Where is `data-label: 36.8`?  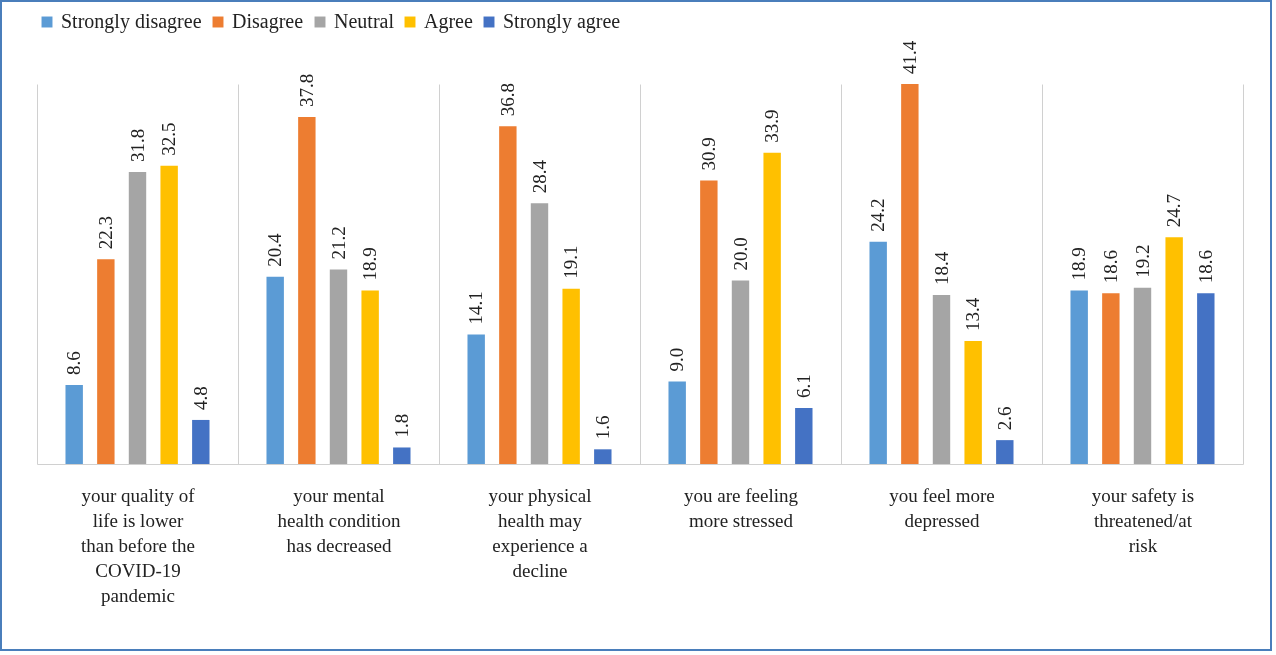
data-label: 36.8 is located at coordinates (507, 99).